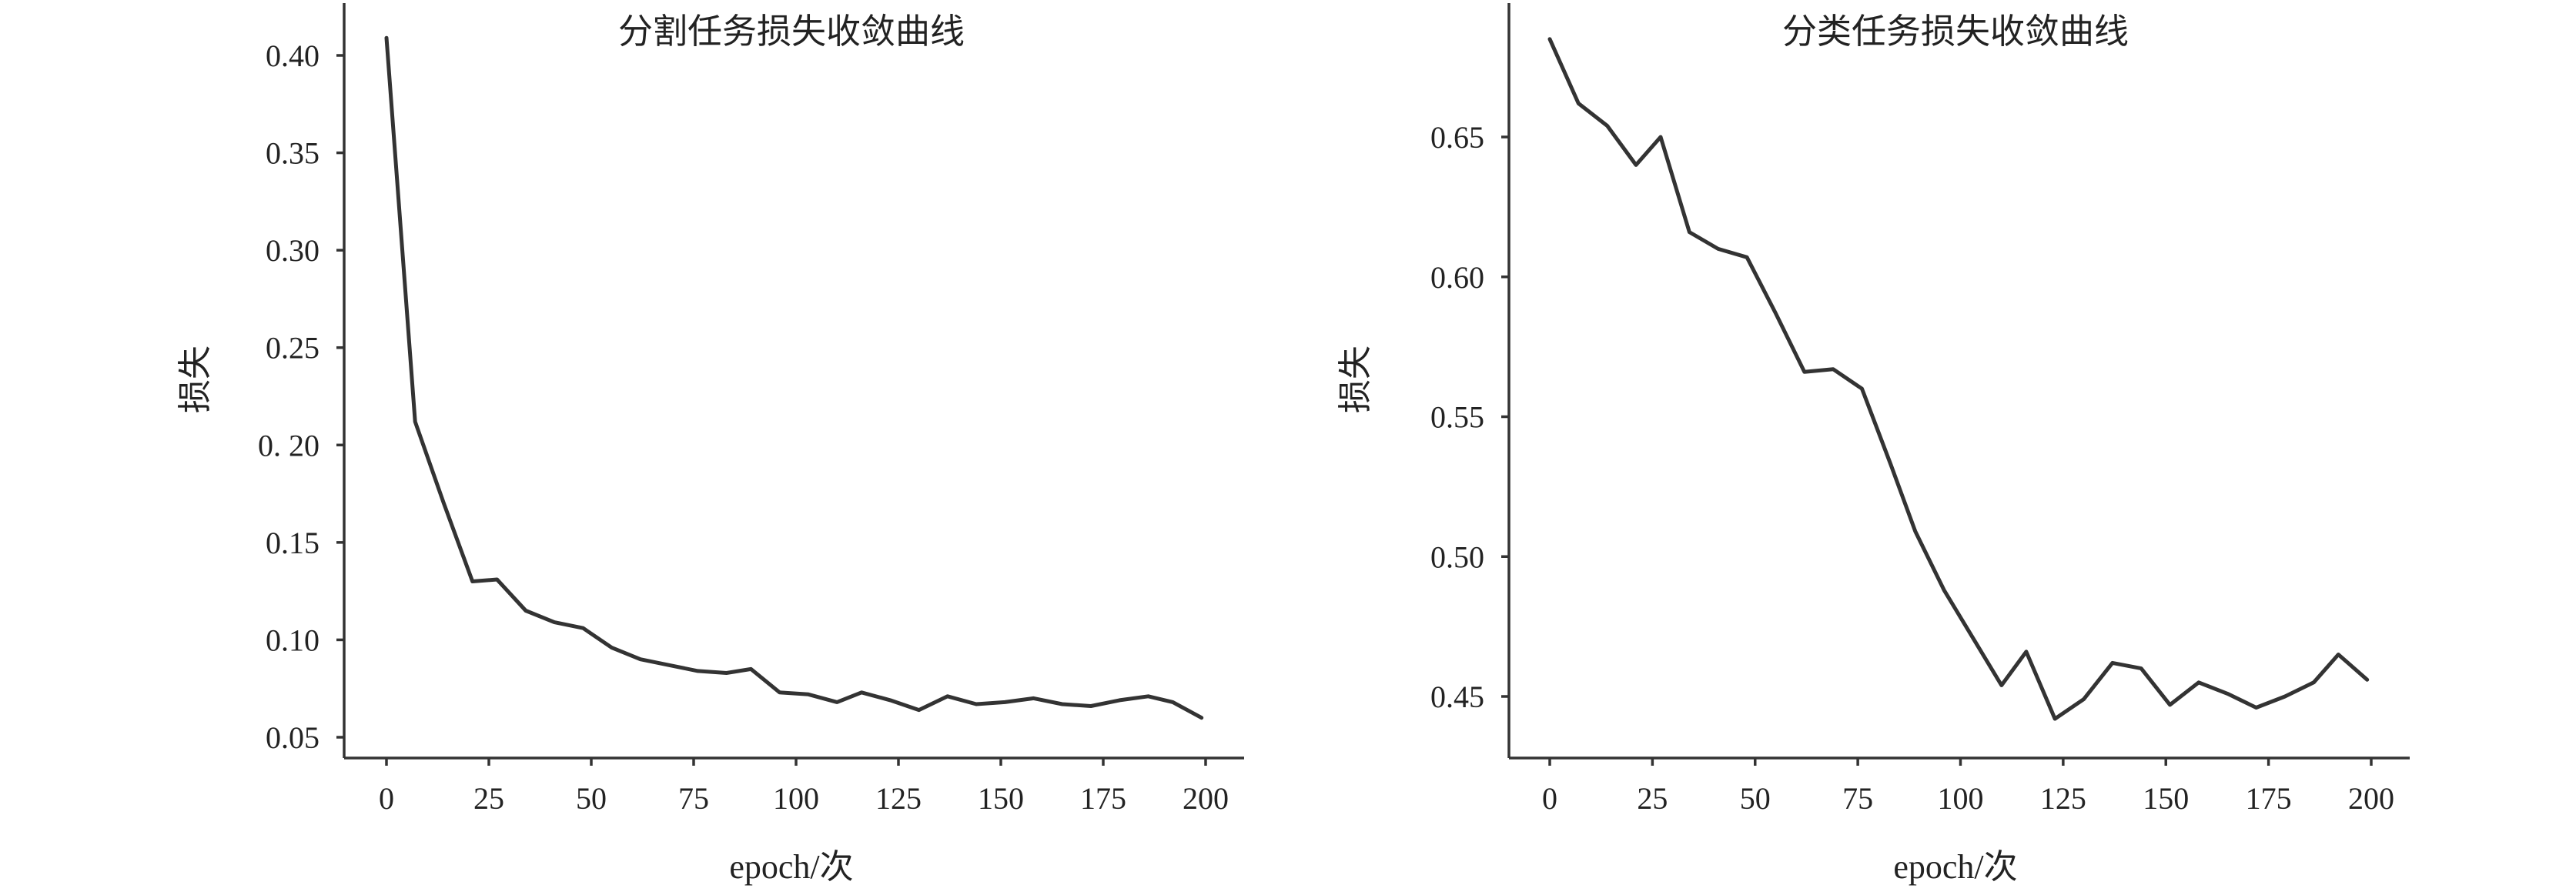  I want to click on chart-title: 分类任务损失收敛曲线, so click(1956, 31).